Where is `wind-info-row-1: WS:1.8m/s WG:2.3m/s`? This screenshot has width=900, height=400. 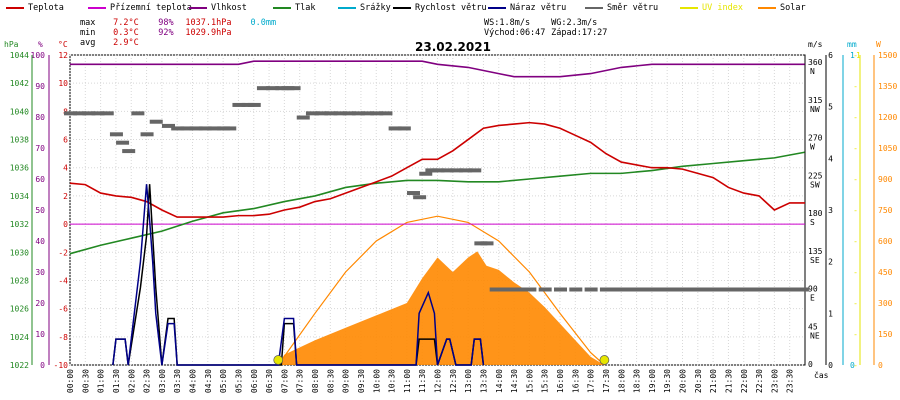 wind-info-row-1: WS:1.8m/s WG:2.3m/s is located at coordinates (545, 23).